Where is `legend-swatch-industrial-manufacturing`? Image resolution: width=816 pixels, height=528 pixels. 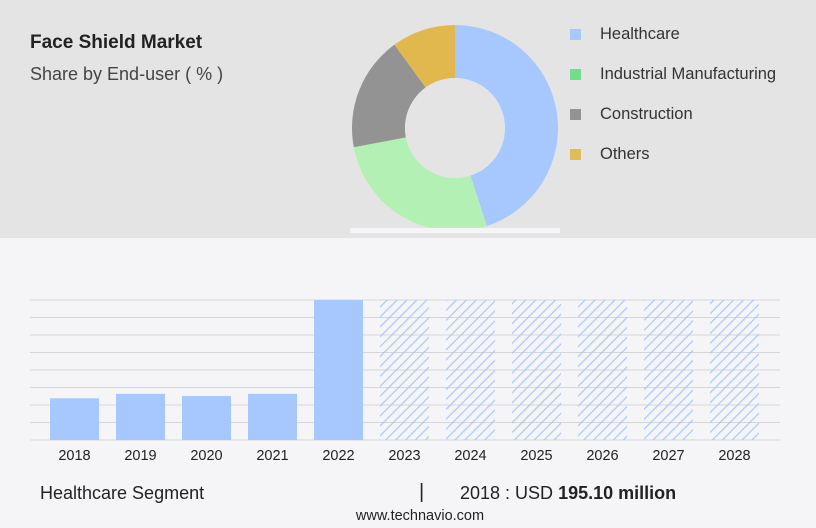
legend-swatch-industrial-manufacturing is located at coordinates (575, 74).